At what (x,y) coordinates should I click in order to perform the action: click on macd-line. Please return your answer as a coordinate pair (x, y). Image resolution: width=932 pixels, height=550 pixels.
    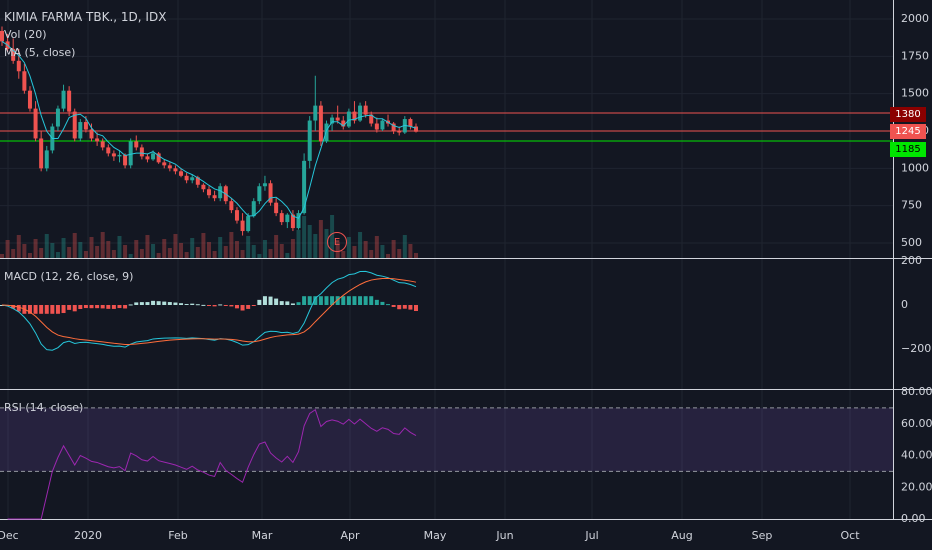
    Looking at the image, I should click on (209, 310).